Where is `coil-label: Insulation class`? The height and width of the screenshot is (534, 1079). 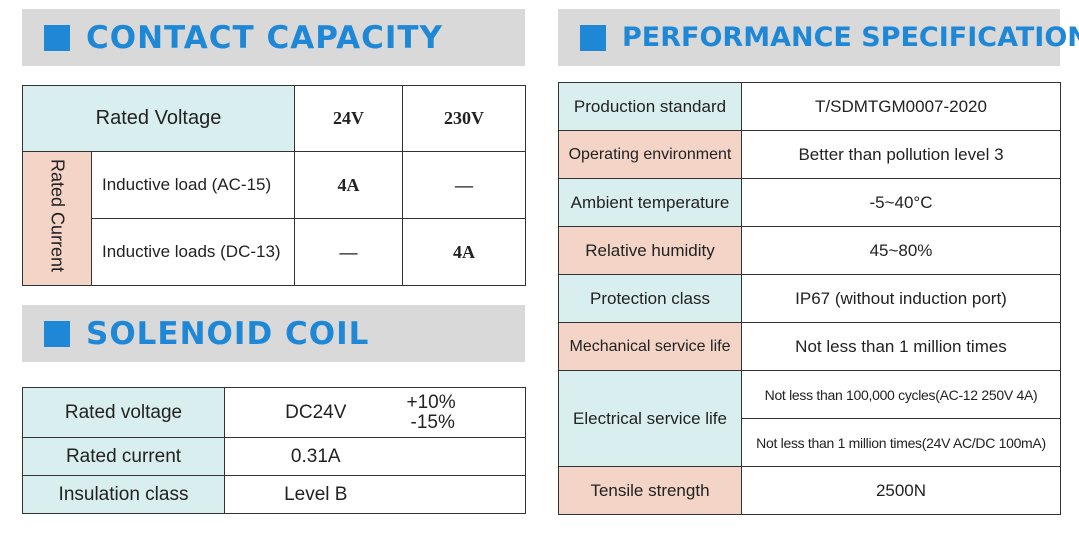 coil-label: Insulation class is located at coordinates (123, 494).